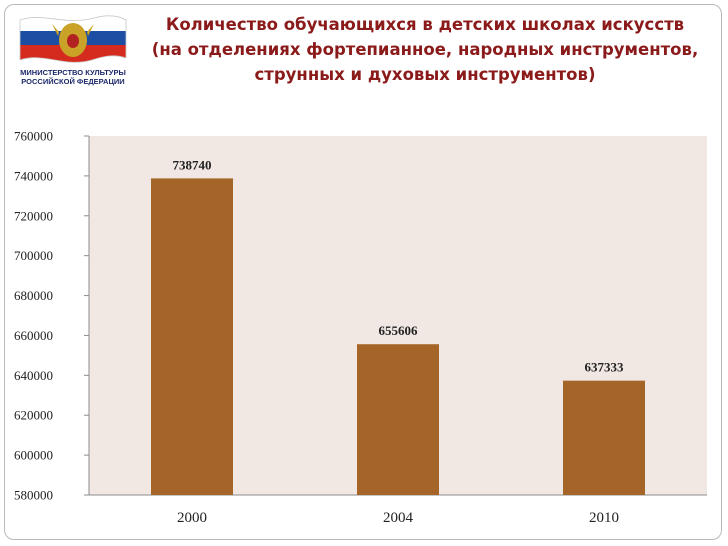  I want to click on y-tick-label: 600000, so click(33, 455).